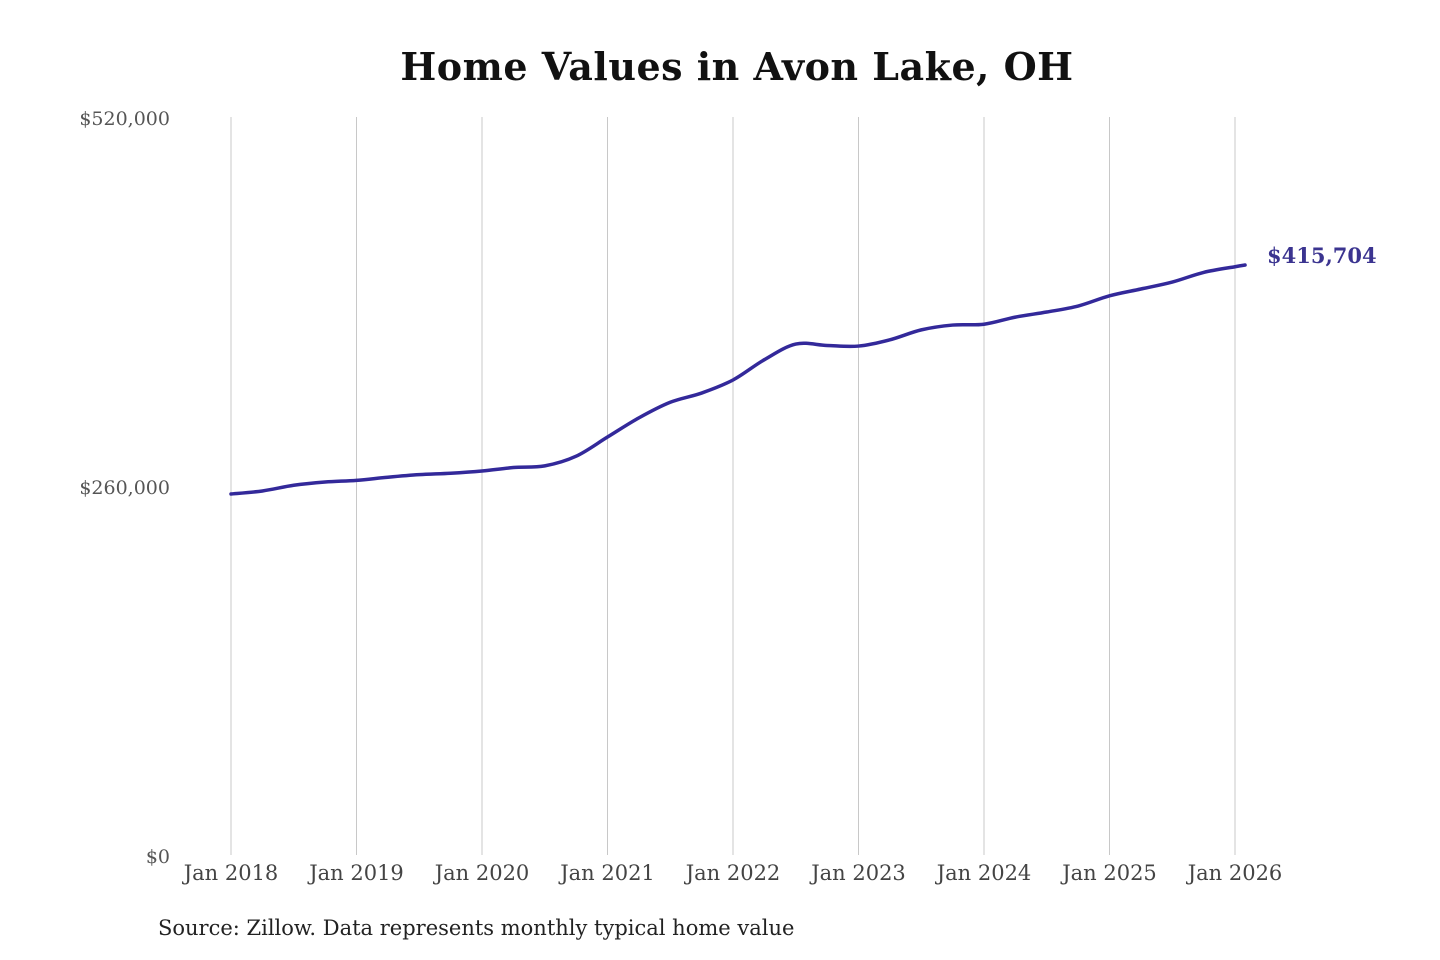  I want to click on x-tick-label: Jan 2021, so click(606, 873).